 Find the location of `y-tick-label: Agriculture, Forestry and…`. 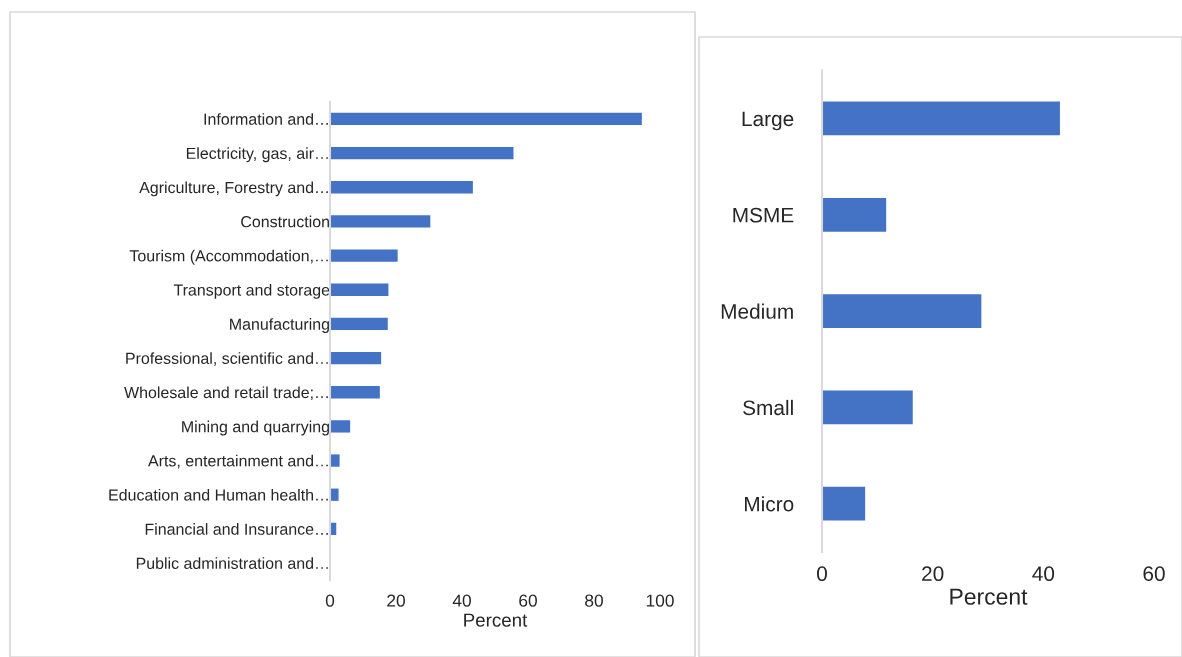

y-tick-label: Agriculture, Forestry and… is located at coordinates (233, 189).